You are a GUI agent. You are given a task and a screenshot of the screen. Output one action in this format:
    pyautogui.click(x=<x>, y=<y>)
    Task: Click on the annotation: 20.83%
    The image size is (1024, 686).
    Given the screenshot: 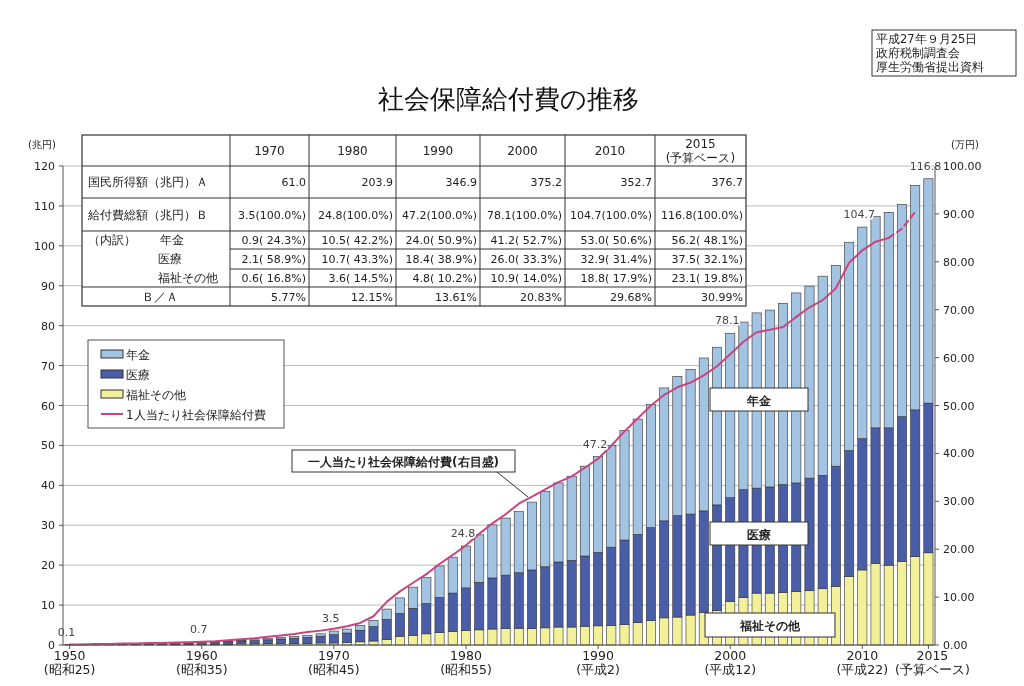 What is the action you would take?
    pyautogui.click(x=541, y=297)
    